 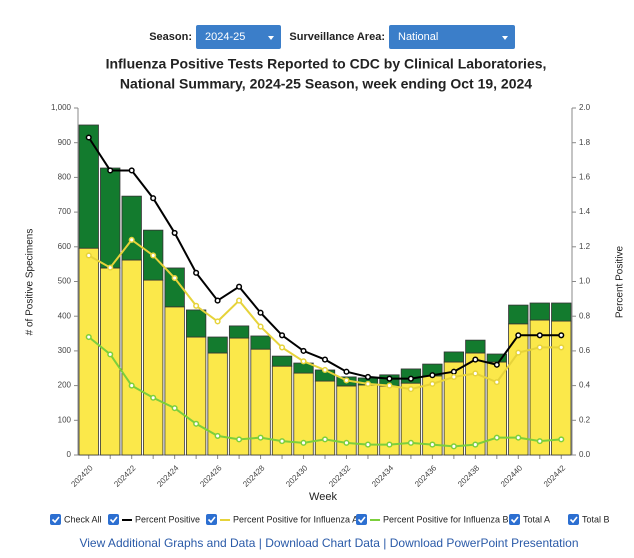 I want to click on y2-tick-label: 0.4, so click(x=585, y=385).